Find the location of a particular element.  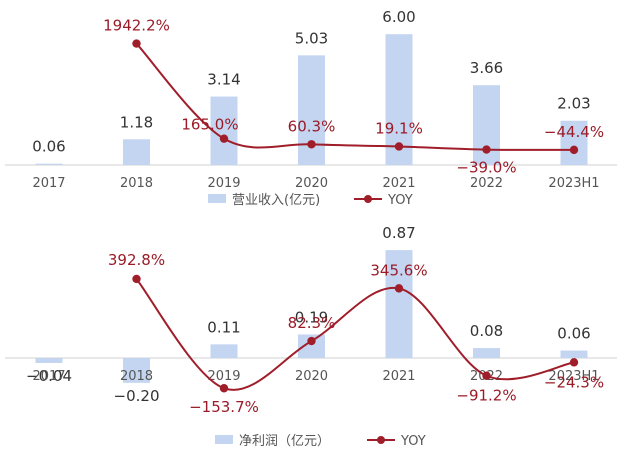

yoy-value-label: 392.8% is located at coordinates (136, 260).